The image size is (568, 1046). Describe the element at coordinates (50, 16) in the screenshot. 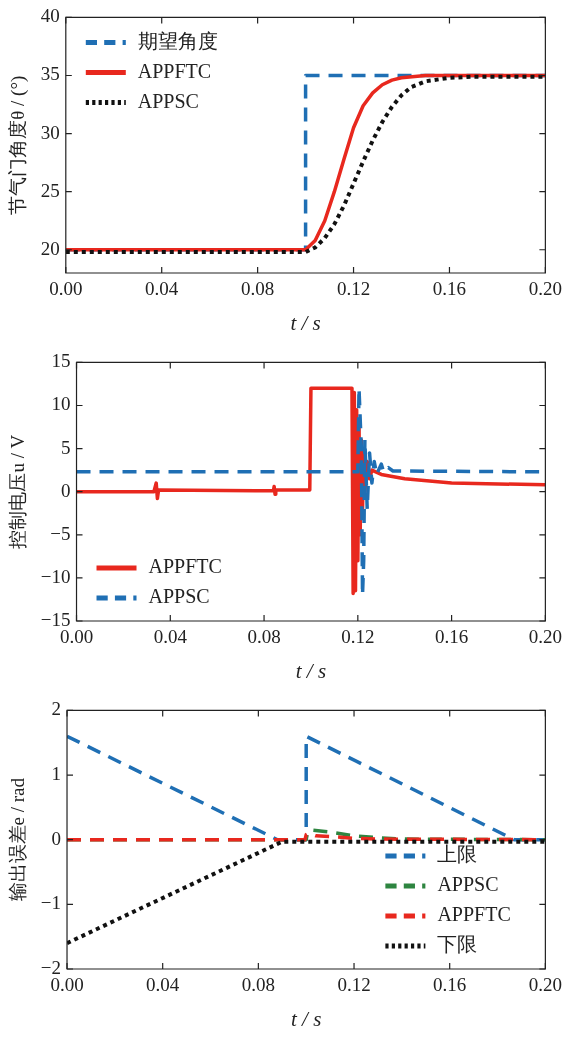

I see `y-tick-label: 40` at that location.